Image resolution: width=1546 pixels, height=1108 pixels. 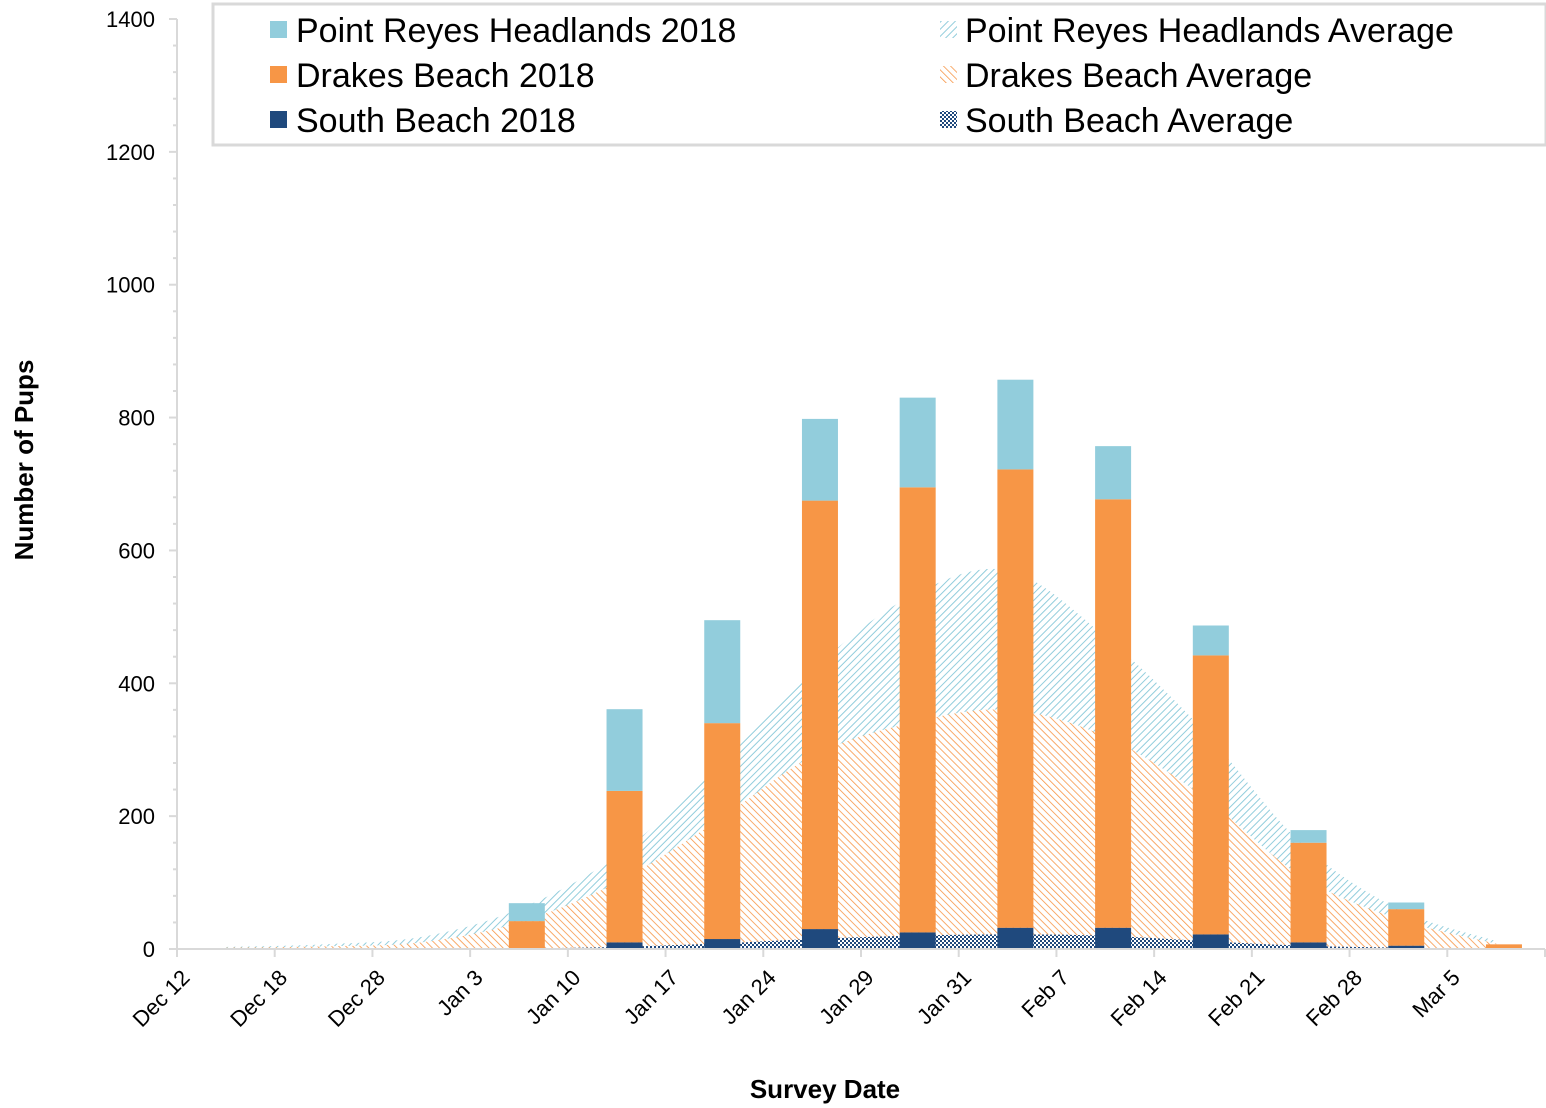 What do you see at coordinates (130, 152) in the screenshot?
I see `y-tick-label: 1200` at bounding box center [130, 152].